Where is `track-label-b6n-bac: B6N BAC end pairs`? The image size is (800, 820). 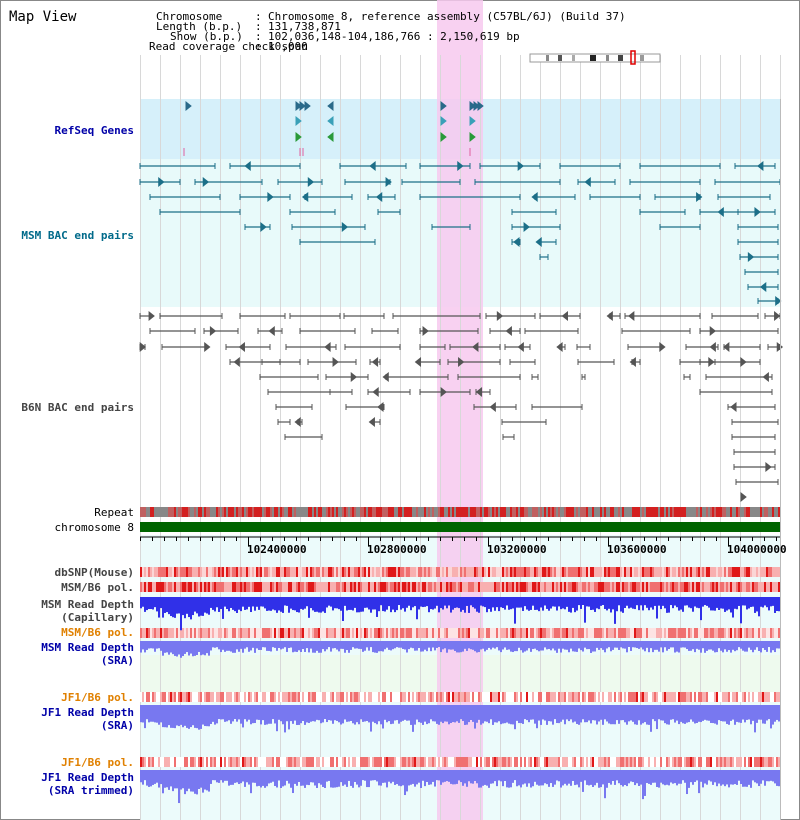
track-label-b6n-bac: B6N BAC end pairs is located at coordinates (77, 407).